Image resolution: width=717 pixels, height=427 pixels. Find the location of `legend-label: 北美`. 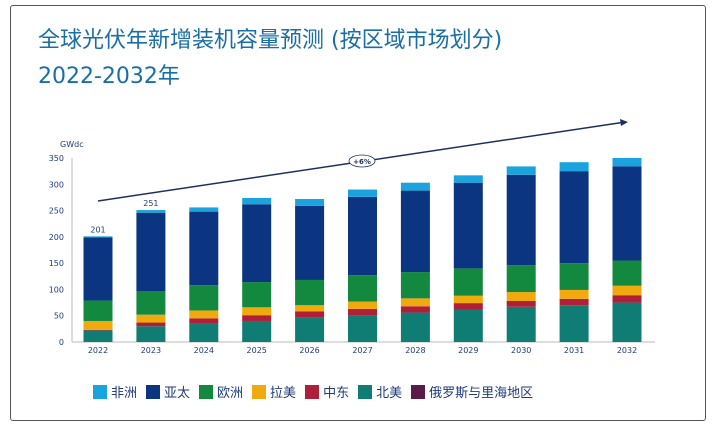

legend-label: 北美 is located at coordinates (389, 393).